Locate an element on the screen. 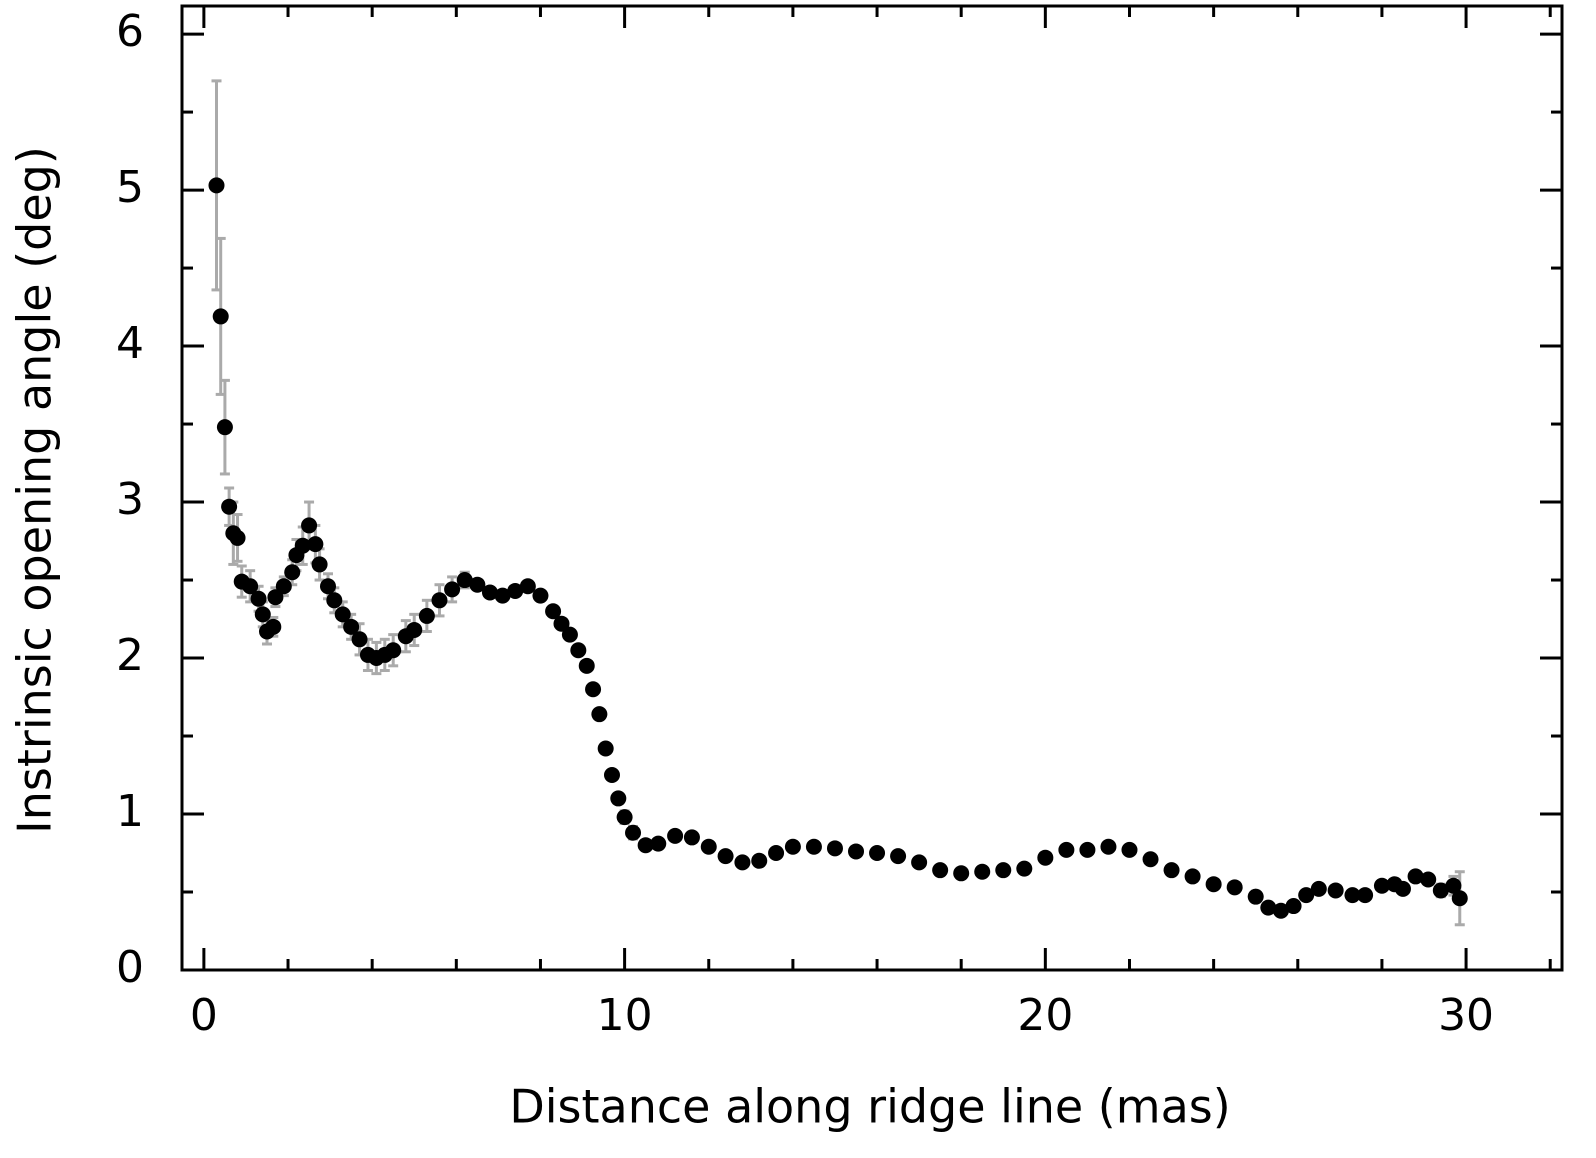  x-tick-label: 0 is located at coordinates (204, 1015).